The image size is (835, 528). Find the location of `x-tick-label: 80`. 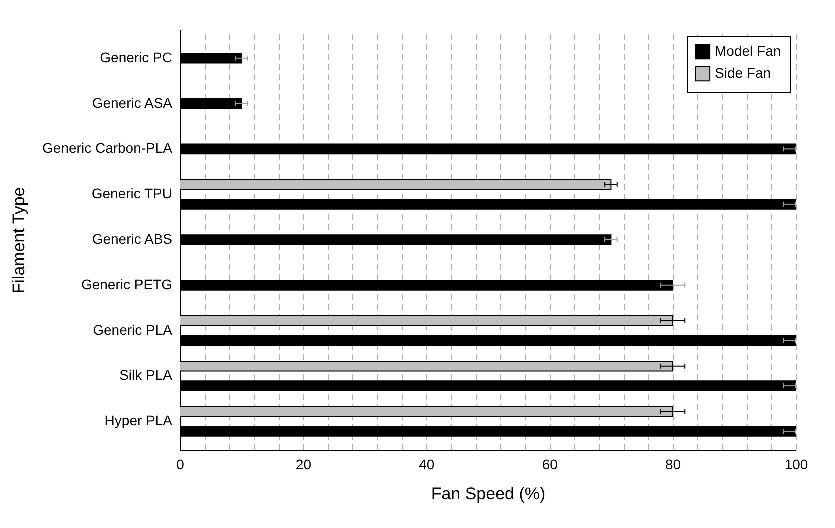

x-tick-label: 80 is located at coordinates (674, 464).